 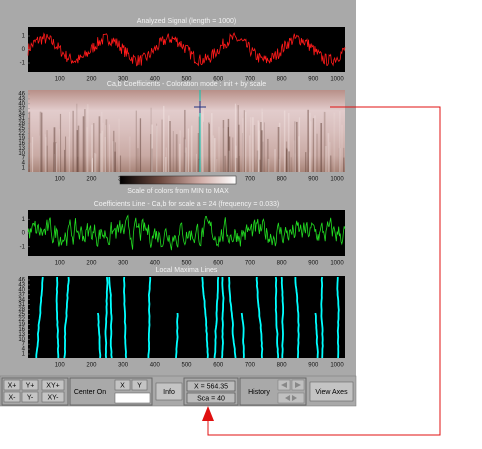 What do you see at coordinates (186, 21) in the screenshot?
I see `plot-title: Analyzed Signal (length = 1000)` at bounding box center [186, 21].